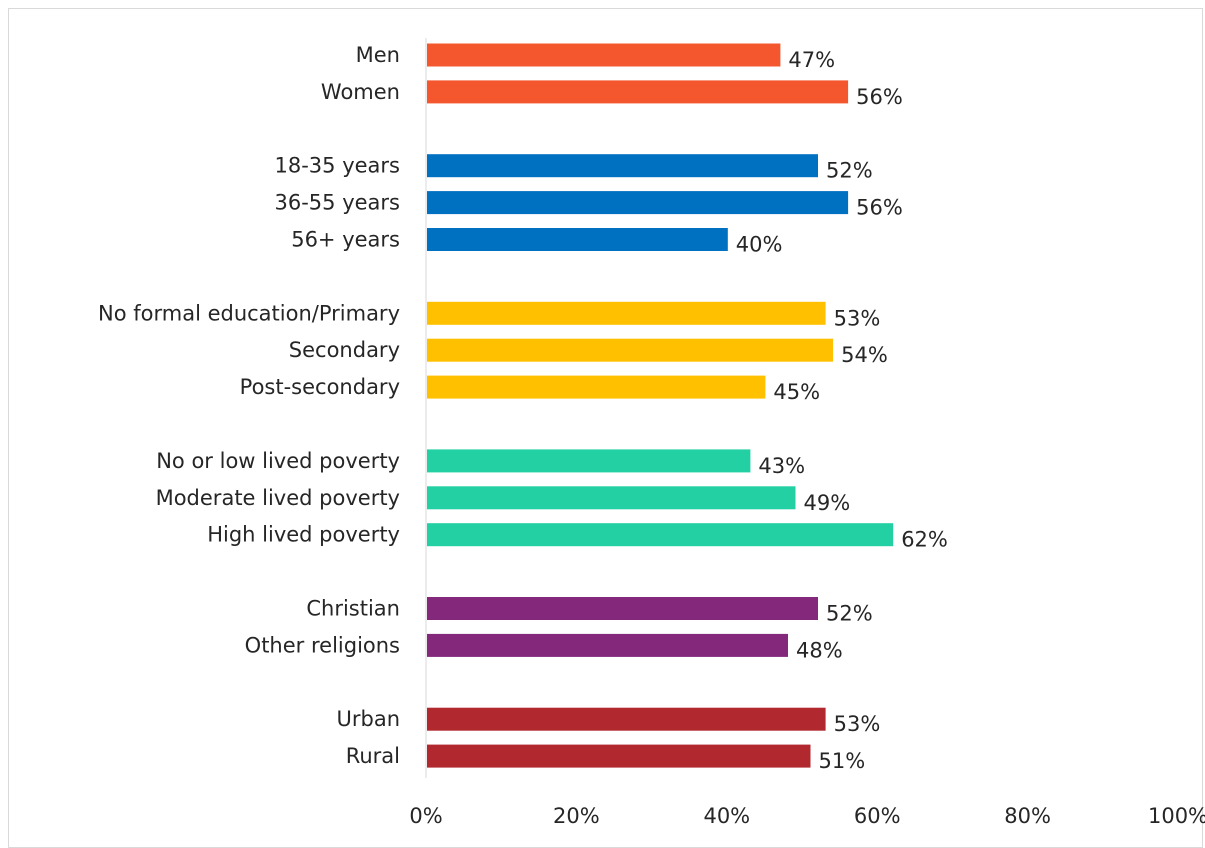 The height and width of the screenshot is (848, 1205). I want to click on bar-secondary, so click(630, 350).